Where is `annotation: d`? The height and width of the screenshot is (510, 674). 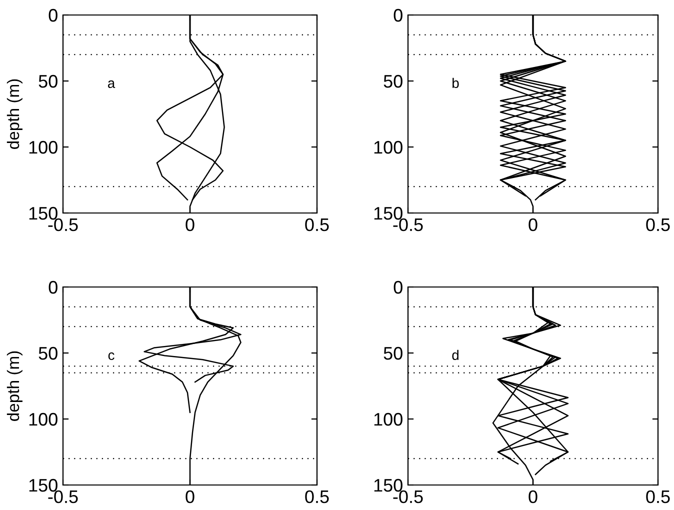
annotation: d is located at coordinates (455, 355).